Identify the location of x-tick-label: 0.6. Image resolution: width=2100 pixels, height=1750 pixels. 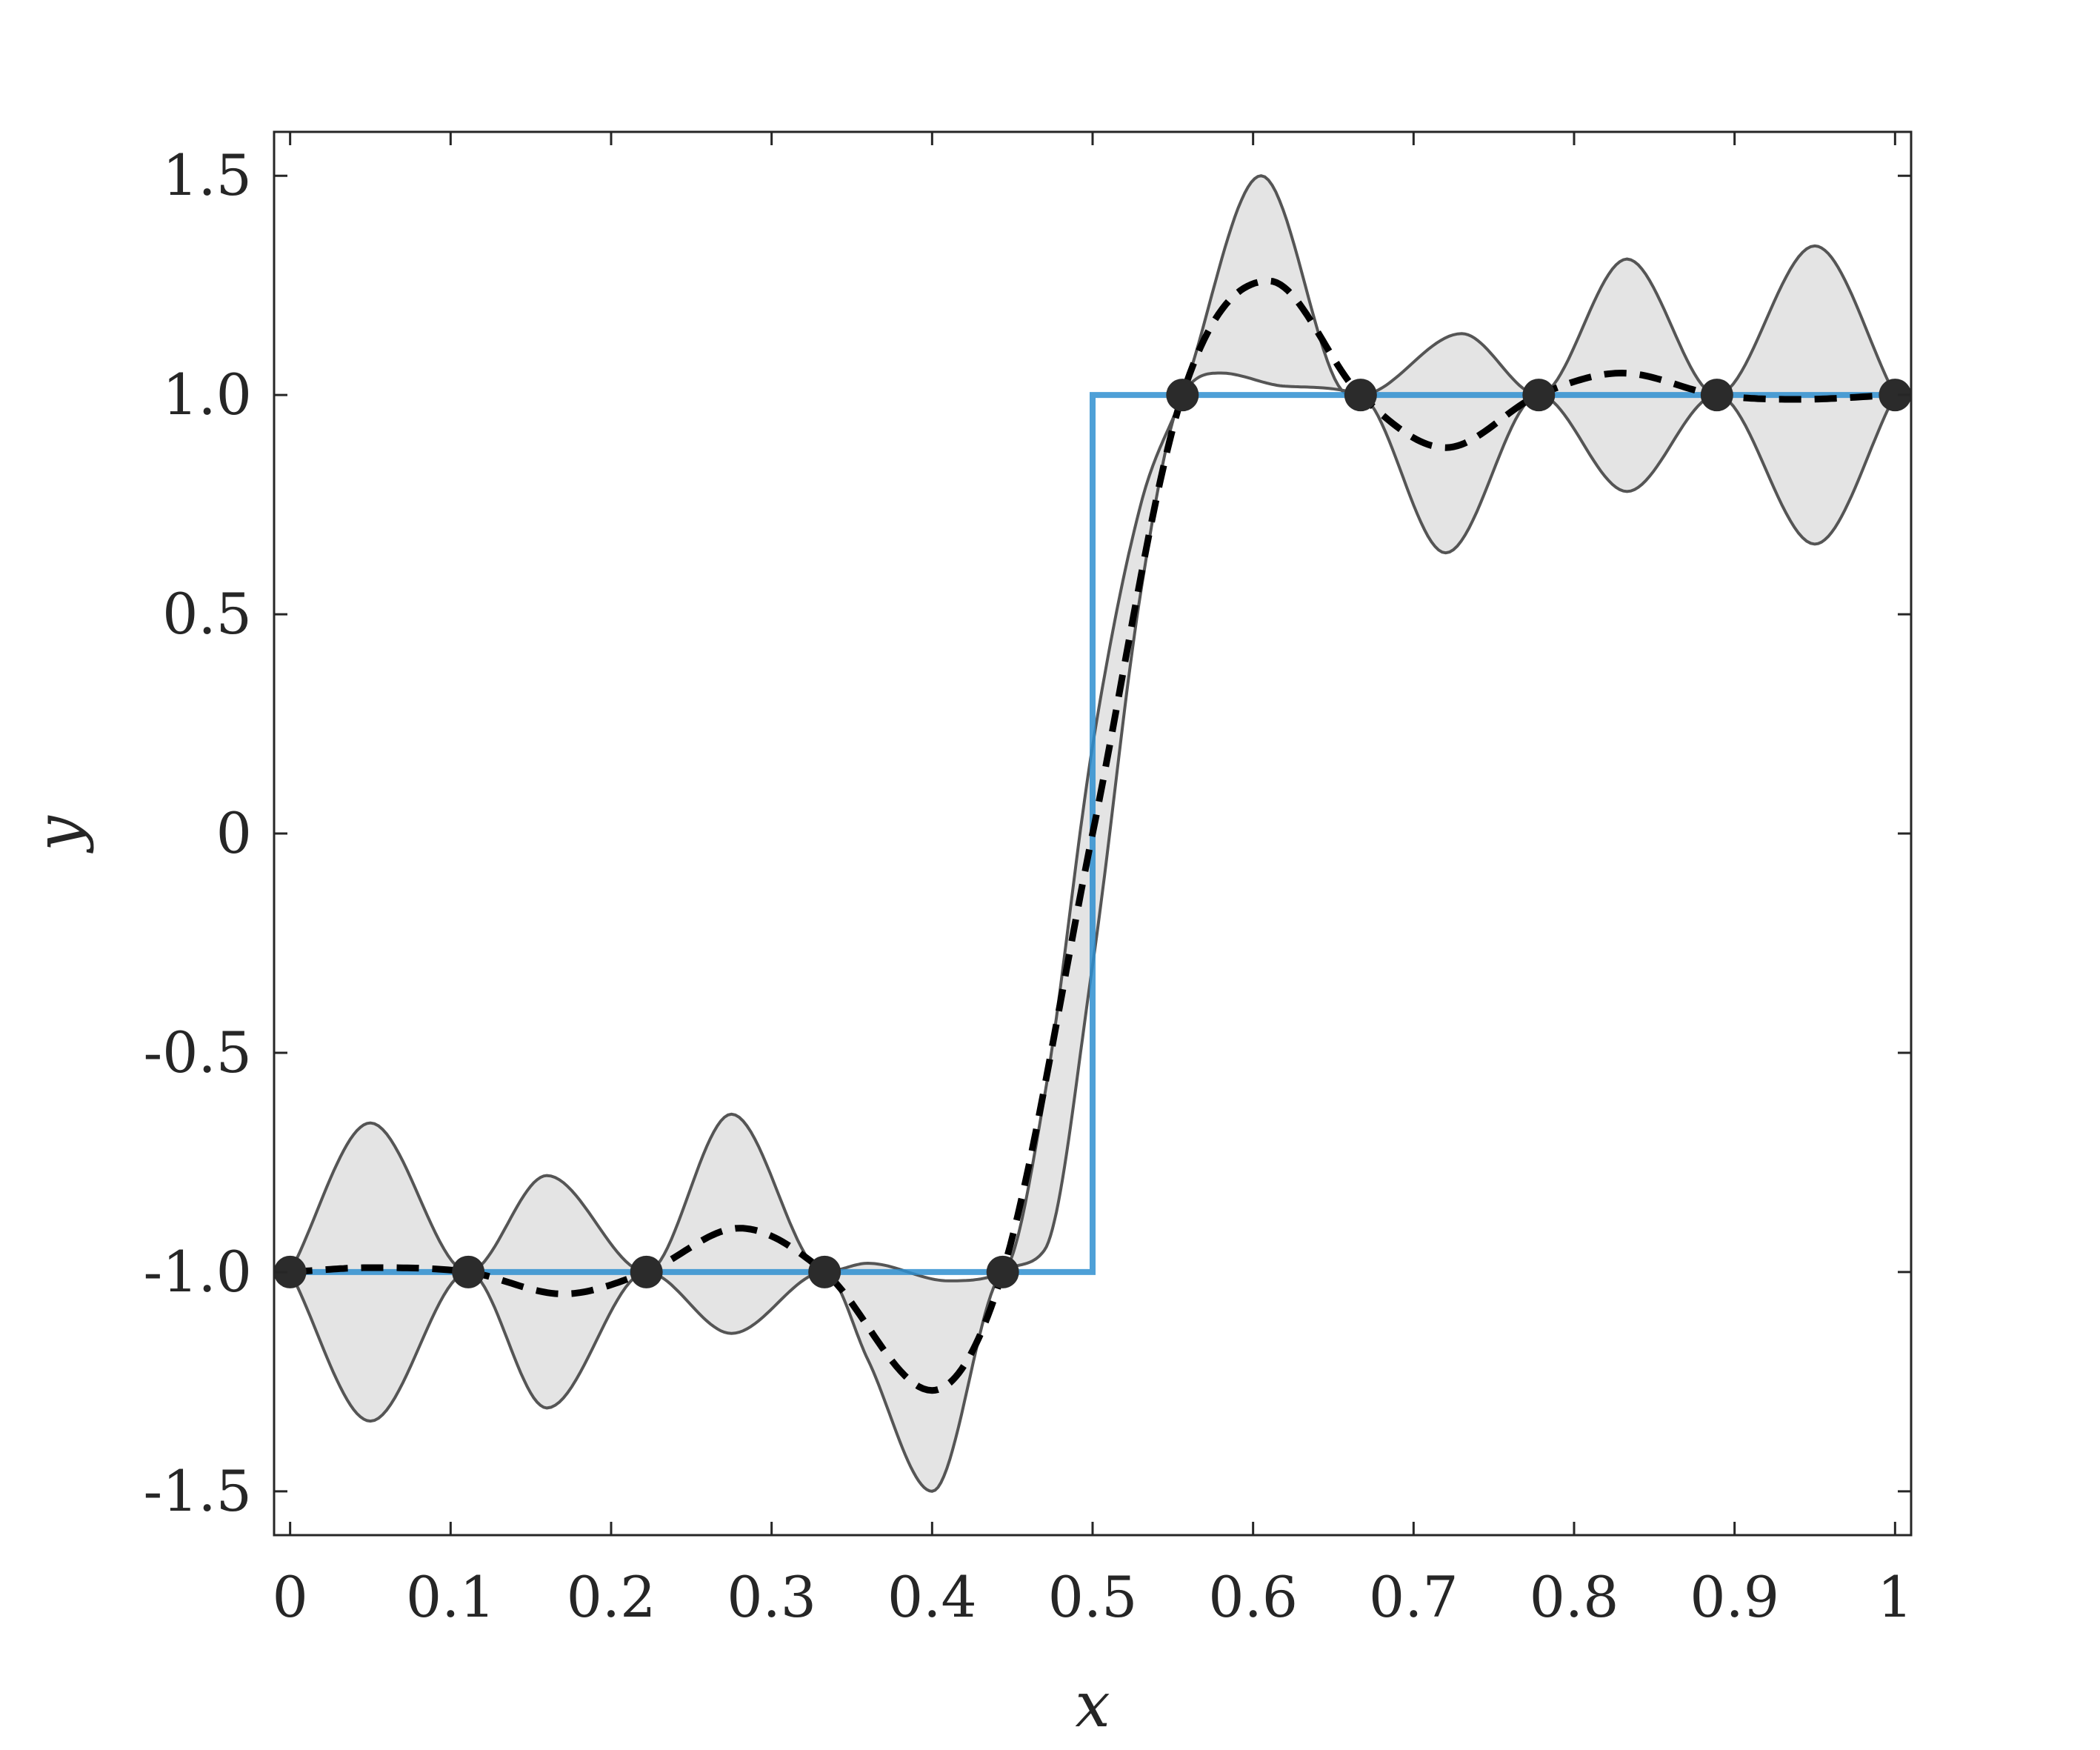
(1253, 1597).